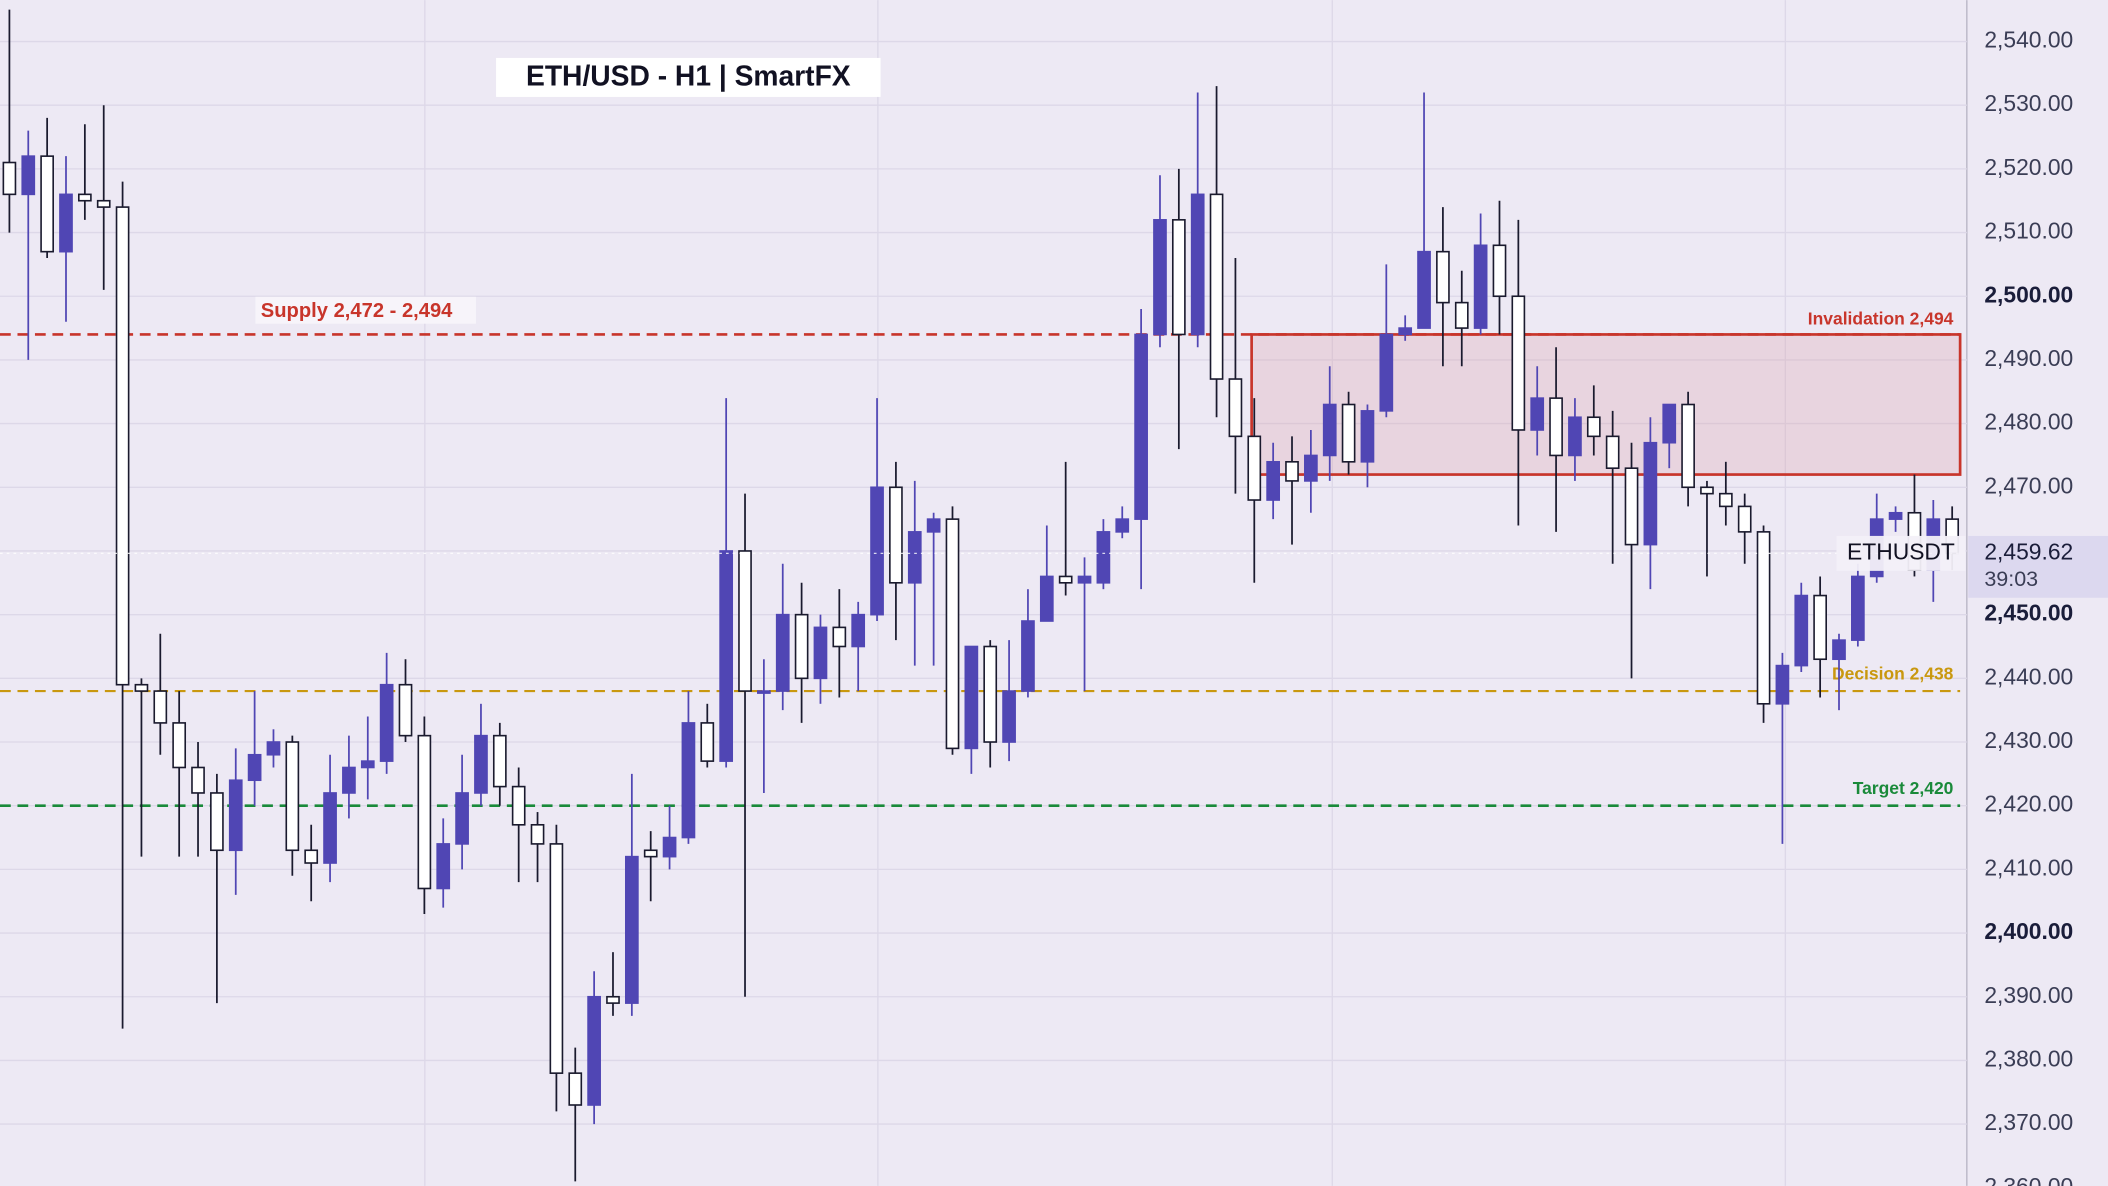 The image size is (2108, 1186). I want to click on y-tick-label: 2,540.00, so click(2028, 40).